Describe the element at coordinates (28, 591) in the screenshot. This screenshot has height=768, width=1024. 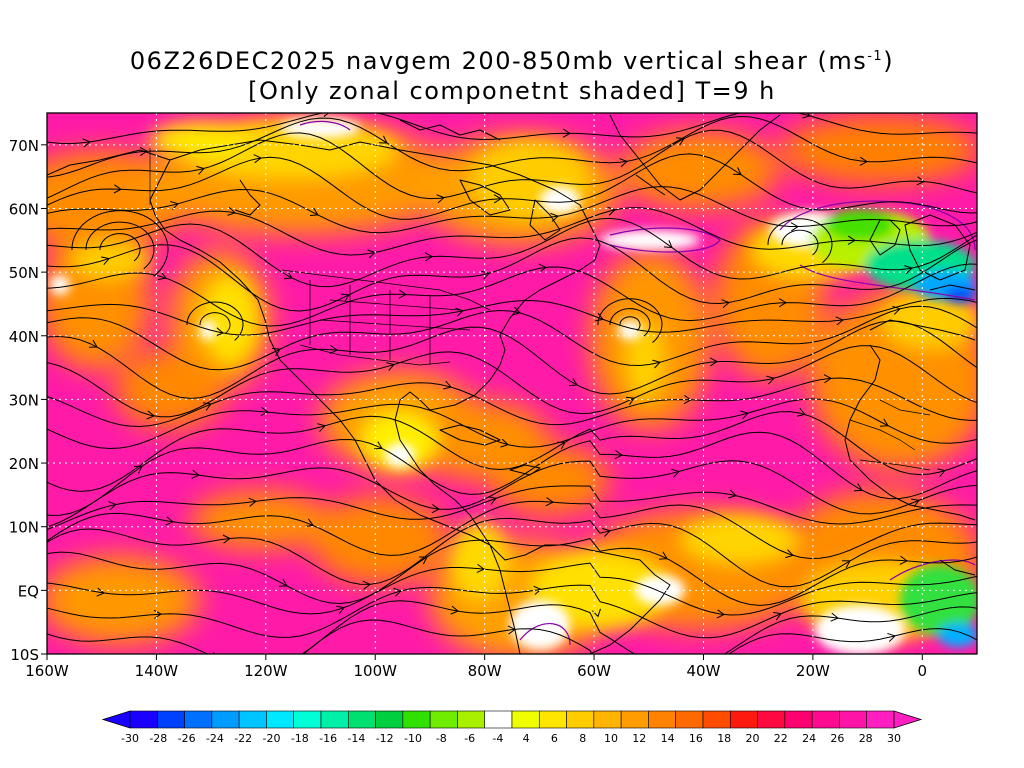
I see `lat-tick-label: EQ` at that location.